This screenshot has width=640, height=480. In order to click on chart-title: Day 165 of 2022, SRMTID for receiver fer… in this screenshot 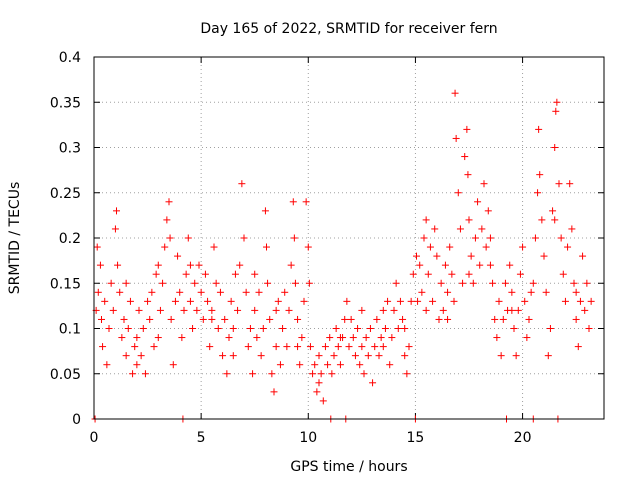, I will do `click(348, 29)`.